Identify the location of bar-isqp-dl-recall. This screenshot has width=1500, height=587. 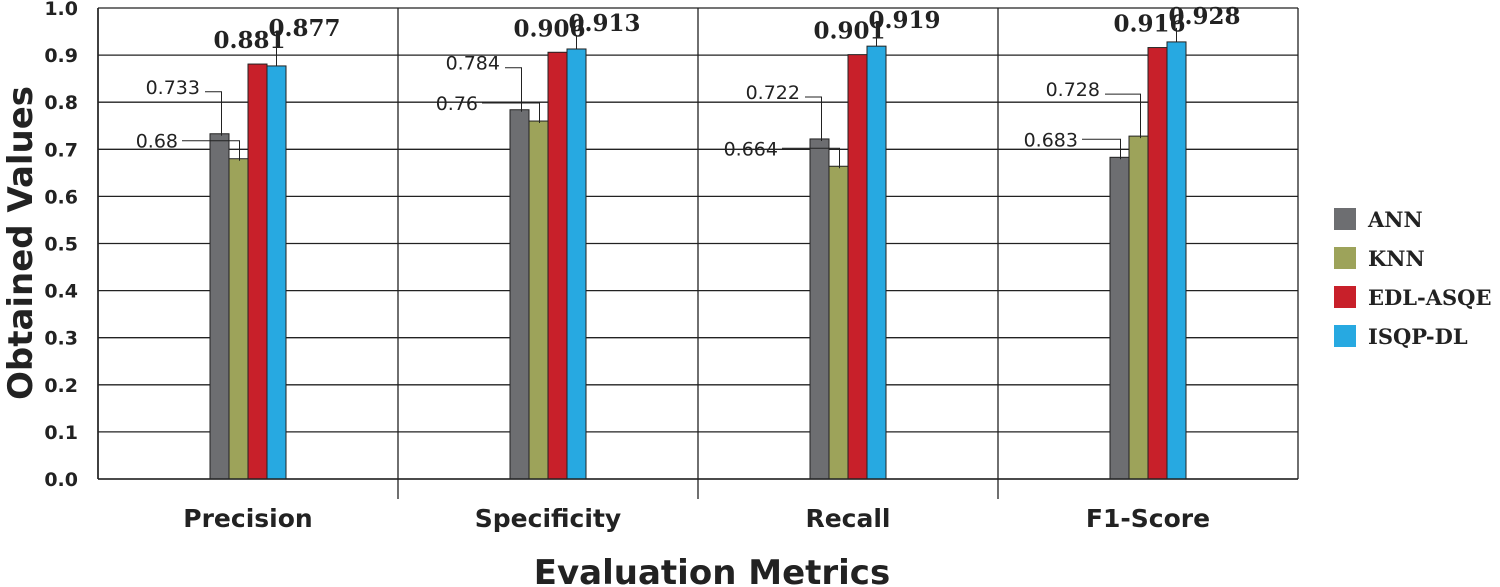
(876, 262).